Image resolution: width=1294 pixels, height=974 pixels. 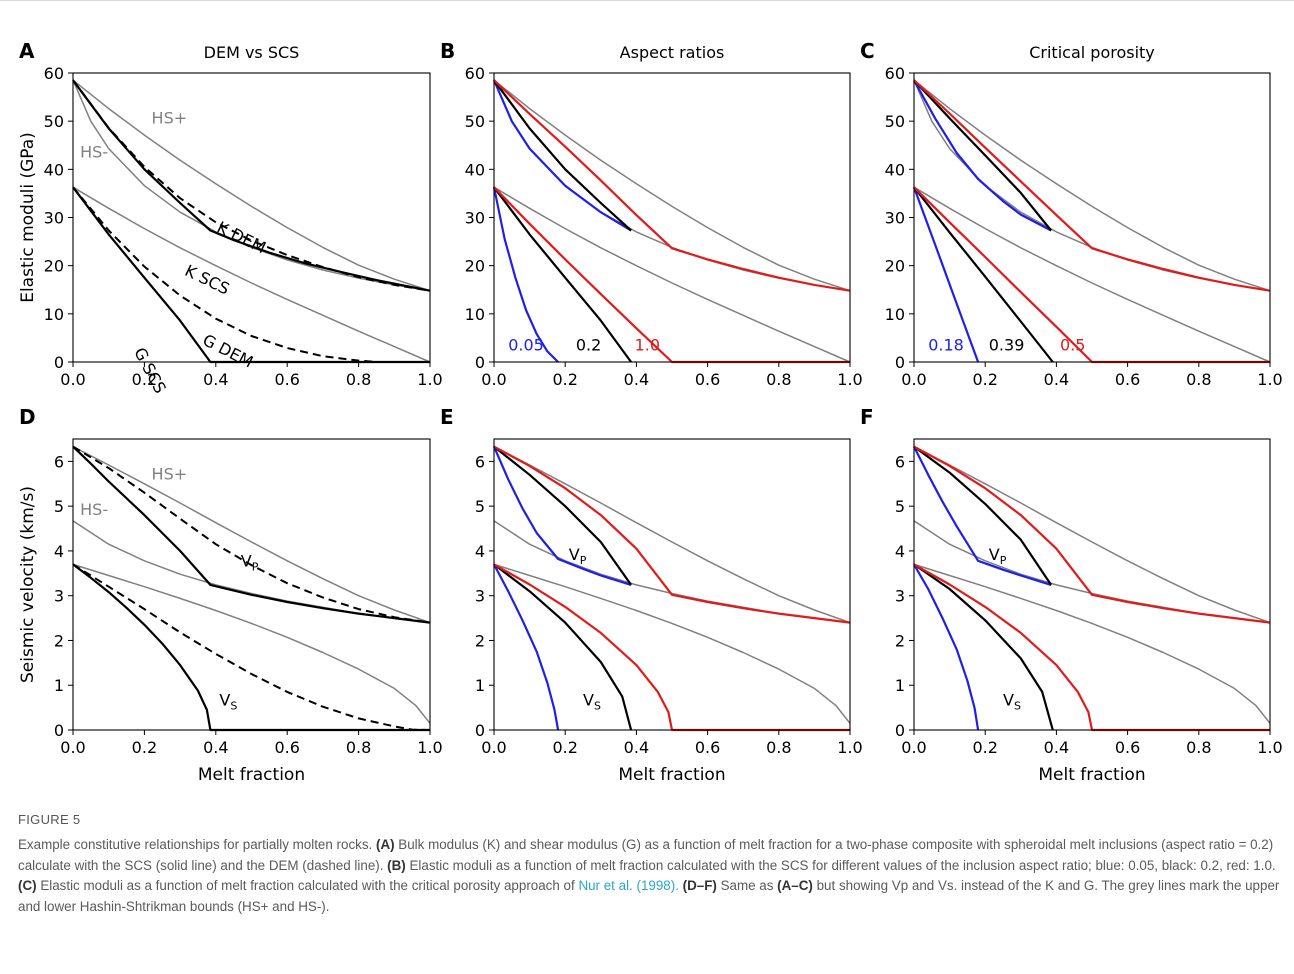 I want to click on panel-e-series-4-line, so click(x=562, y=515).